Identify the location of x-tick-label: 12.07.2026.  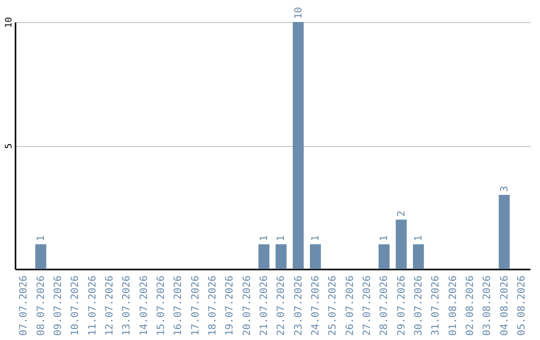
(110, 306).